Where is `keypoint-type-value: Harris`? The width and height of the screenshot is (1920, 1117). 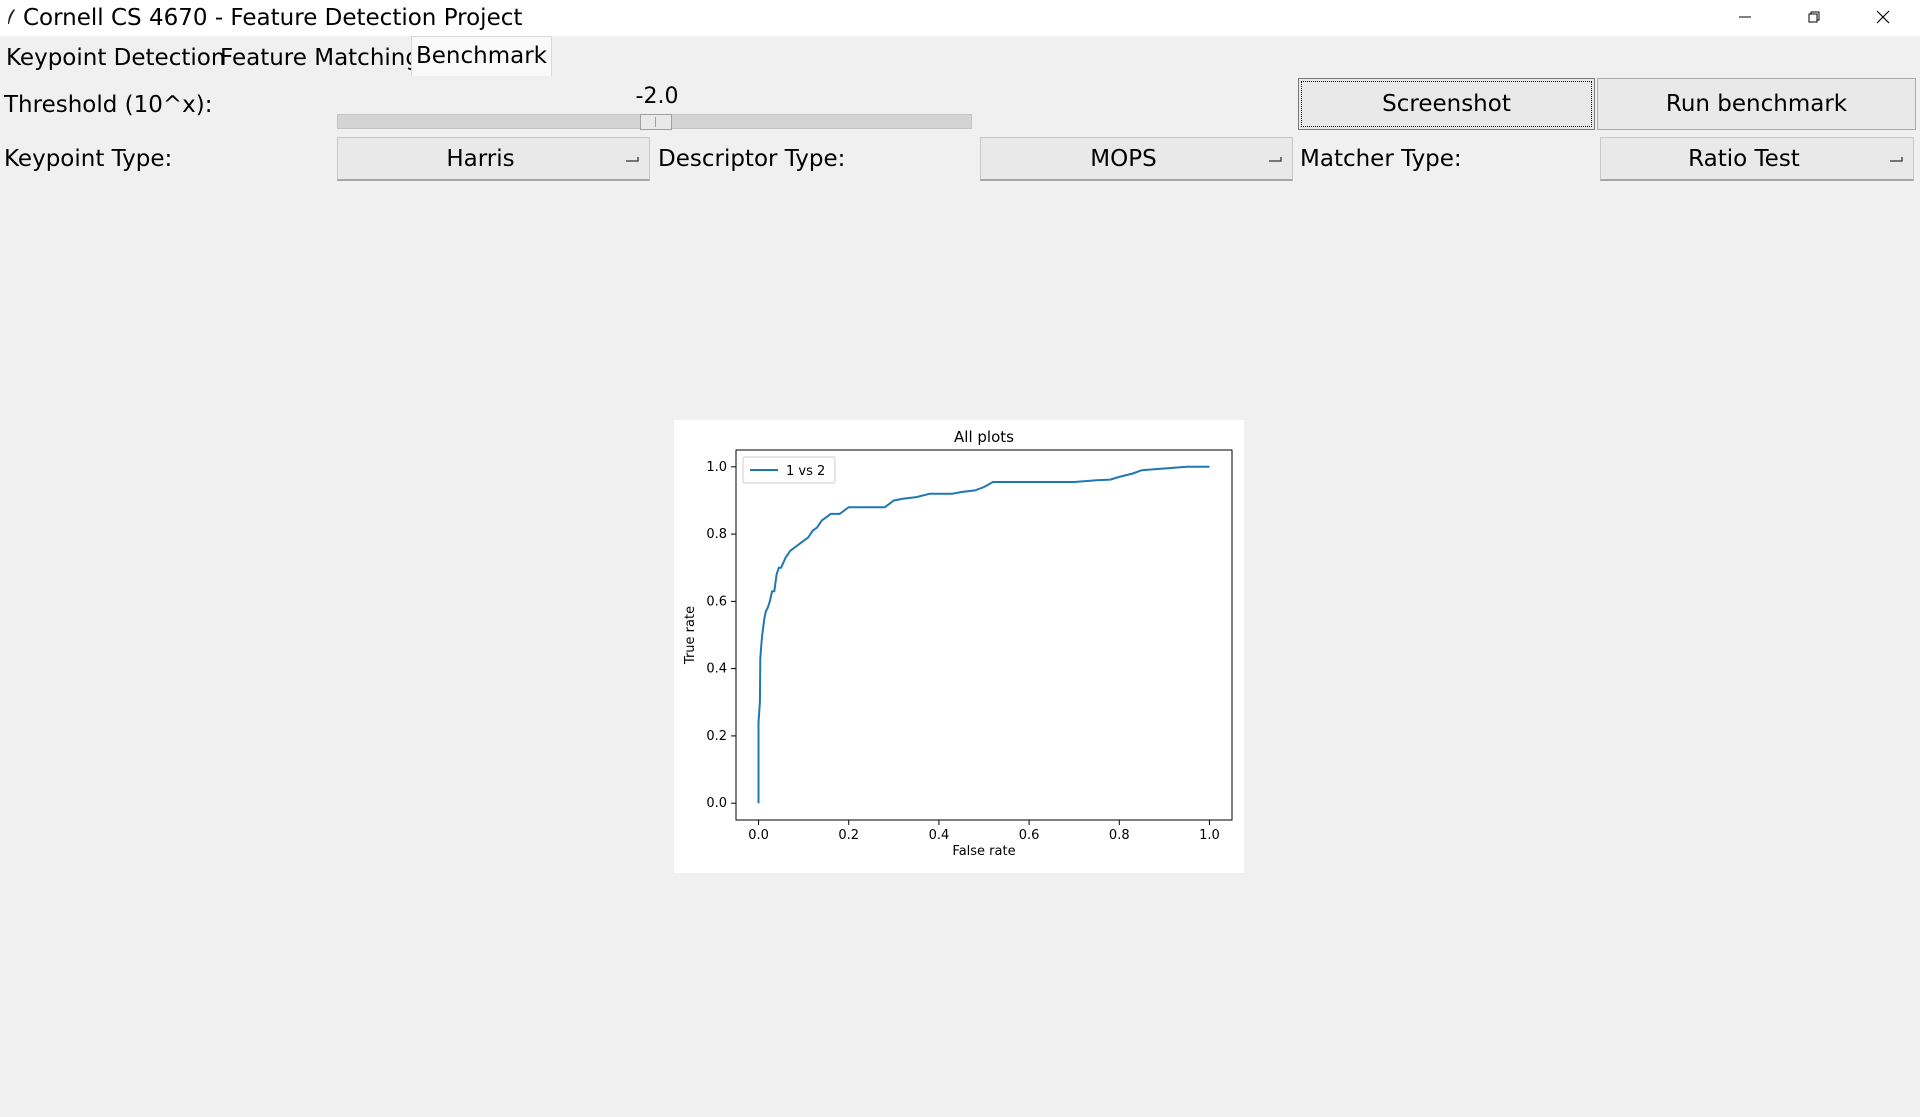 keypoint-type-value: Harris is located at coordinates (480, 159).